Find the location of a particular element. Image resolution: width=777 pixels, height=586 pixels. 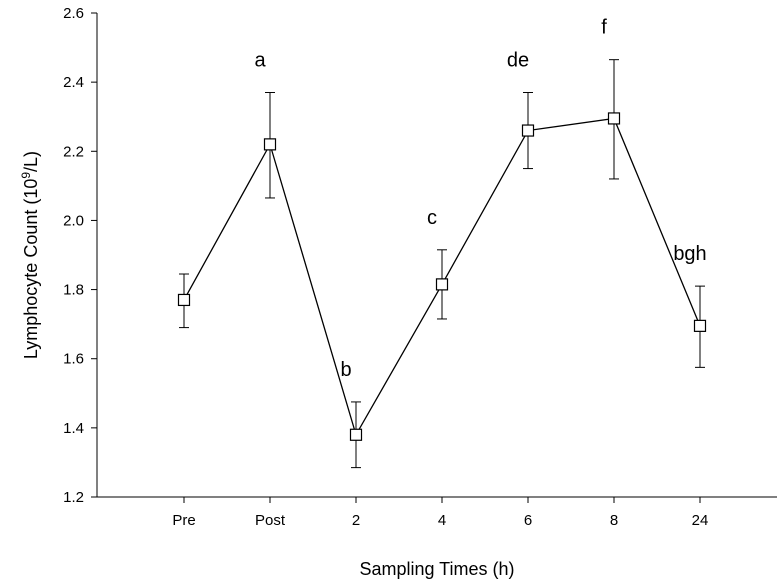

x-axis-title: Sampling Times (h) is located at coordinates (436, 569).